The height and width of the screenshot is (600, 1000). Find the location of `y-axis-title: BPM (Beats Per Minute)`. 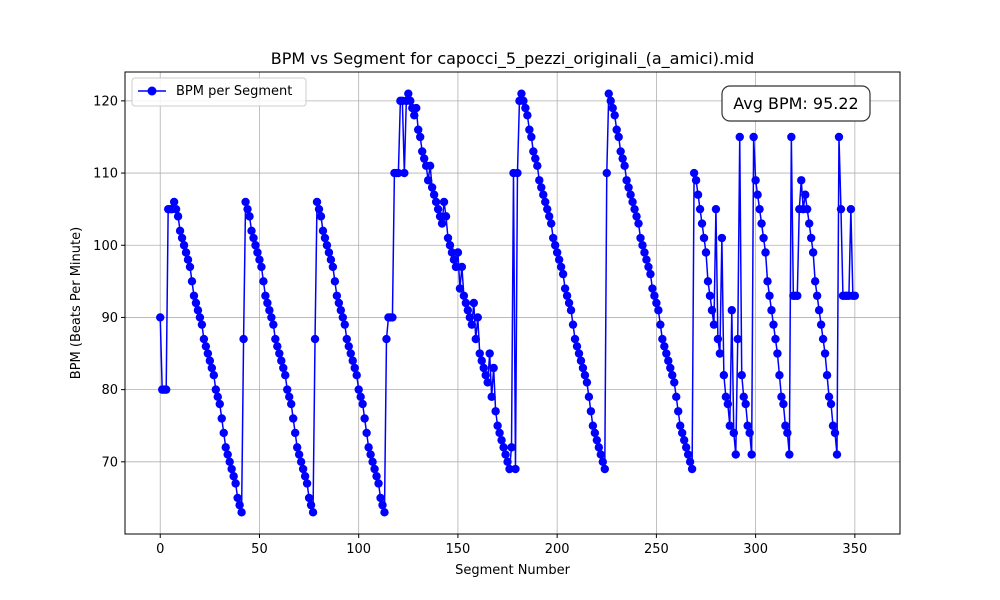

y-axis-title: BPM (Beats Per Minute) is located at coordinates (76, 303).